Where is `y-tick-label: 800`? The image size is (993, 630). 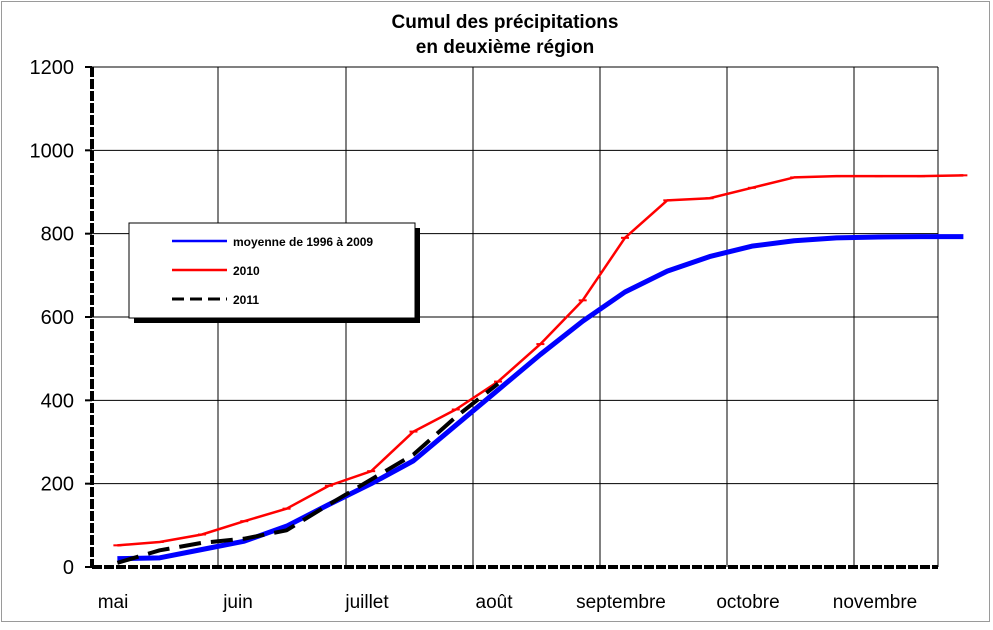
y-tick-label: 800 is located at coordinates (57, 235).